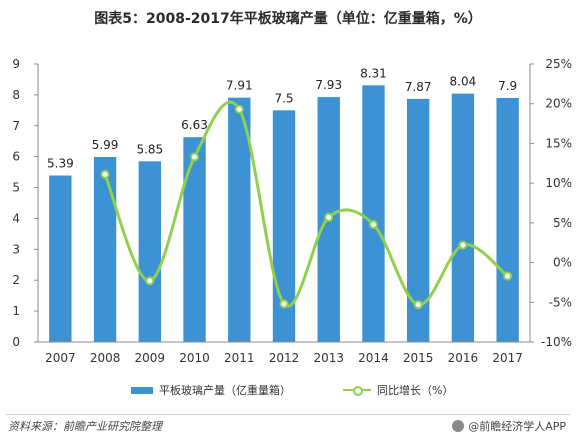  What do you see at coordinates (16, 188) in the screenshot?
I see `y-left-tick-label-5: 5` at bounding box center [16, 188].